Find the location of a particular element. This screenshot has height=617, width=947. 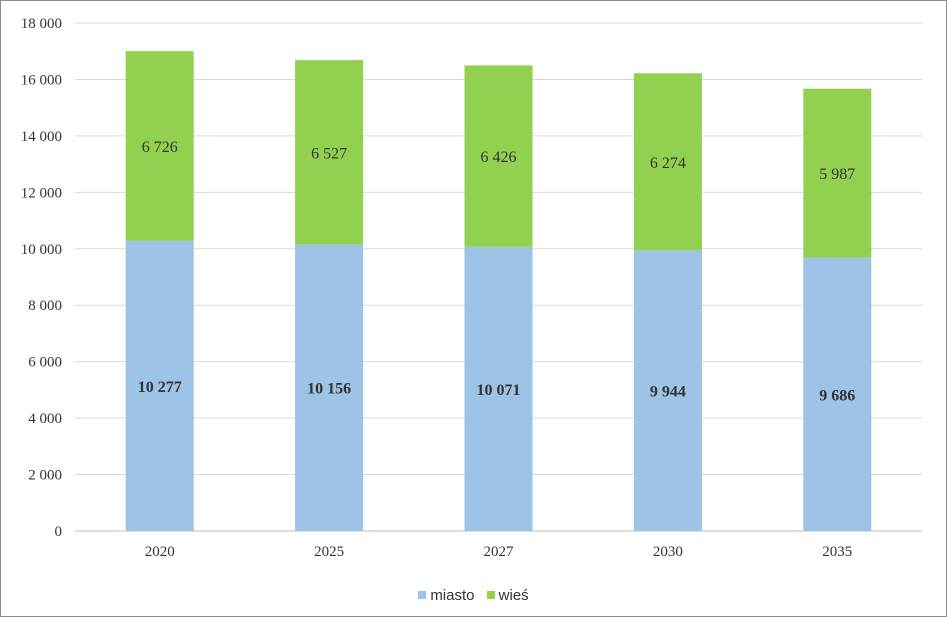

x-tick-label: 2020 is located at coordinates (160, 552).